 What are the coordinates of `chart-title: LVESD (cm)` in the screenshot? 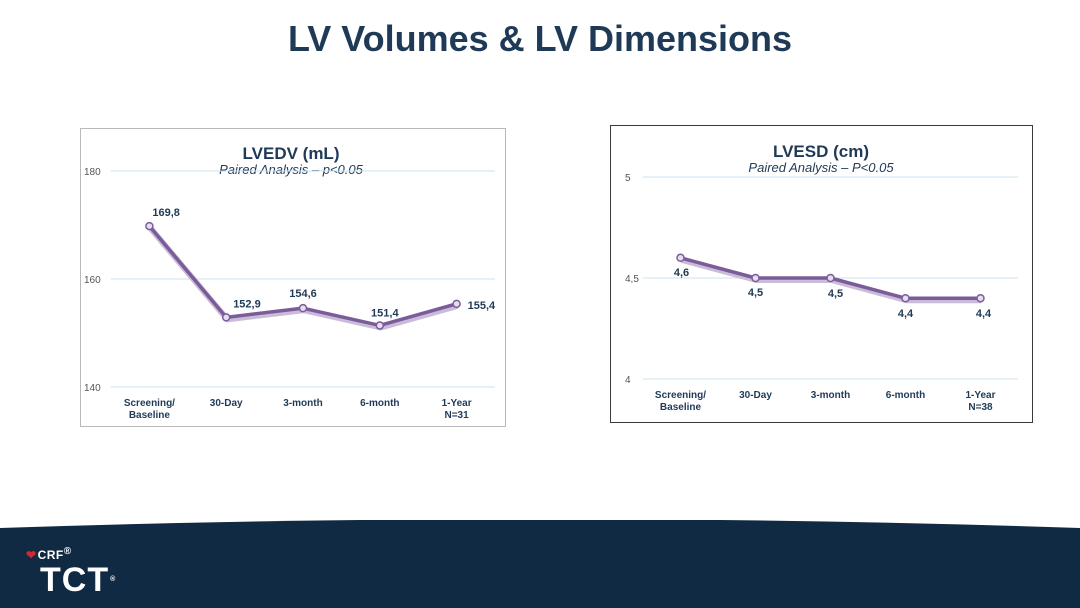 It's located at (821, 151).